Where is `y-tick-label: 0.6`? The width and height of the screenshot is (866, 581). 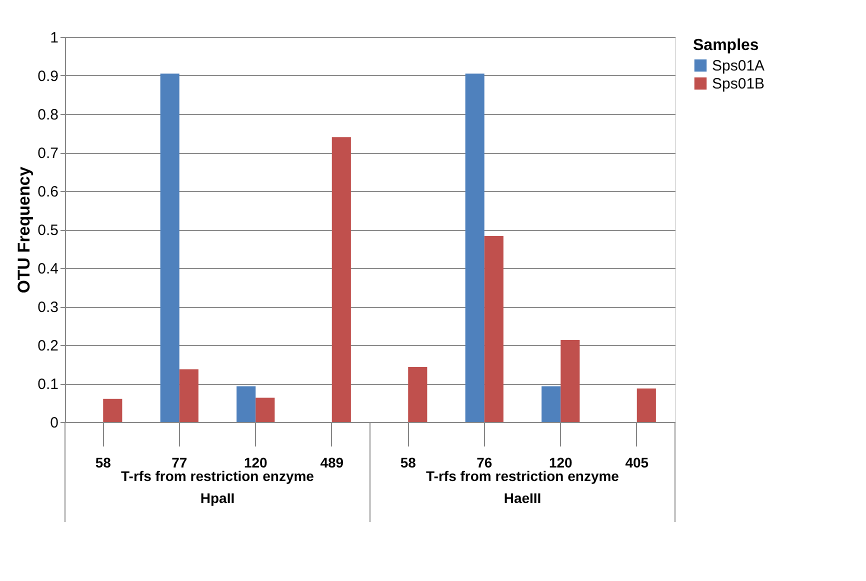 y-tick-label: 0.6 is located at coordinates (48, 192).